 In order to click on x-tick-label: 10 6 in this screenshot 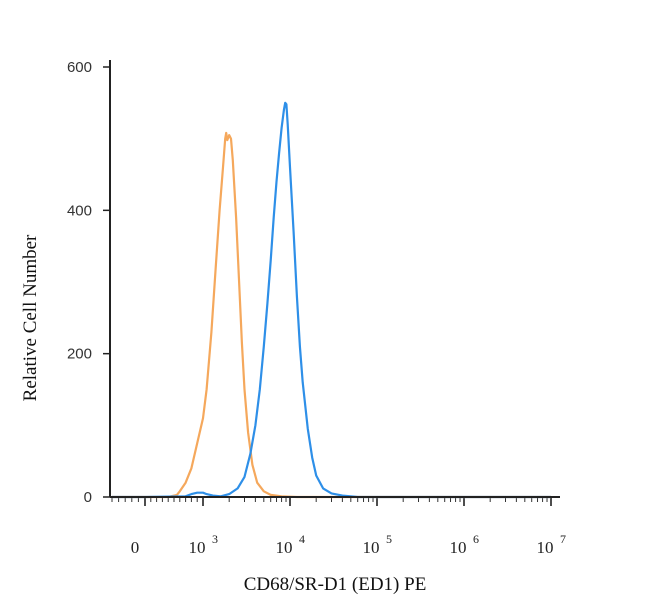, I will do `click(465, 544)`.